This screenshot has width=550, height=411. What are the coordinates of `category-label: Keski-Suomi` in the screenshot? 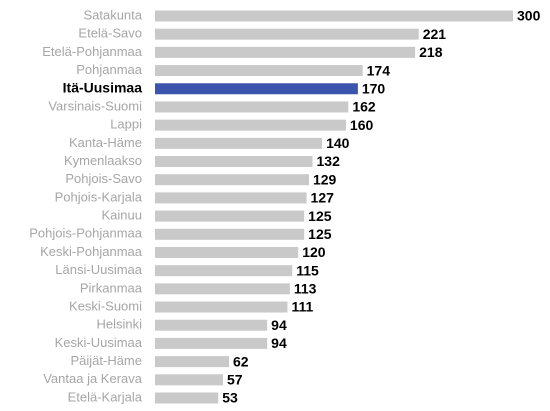 It's located at (105, 305).